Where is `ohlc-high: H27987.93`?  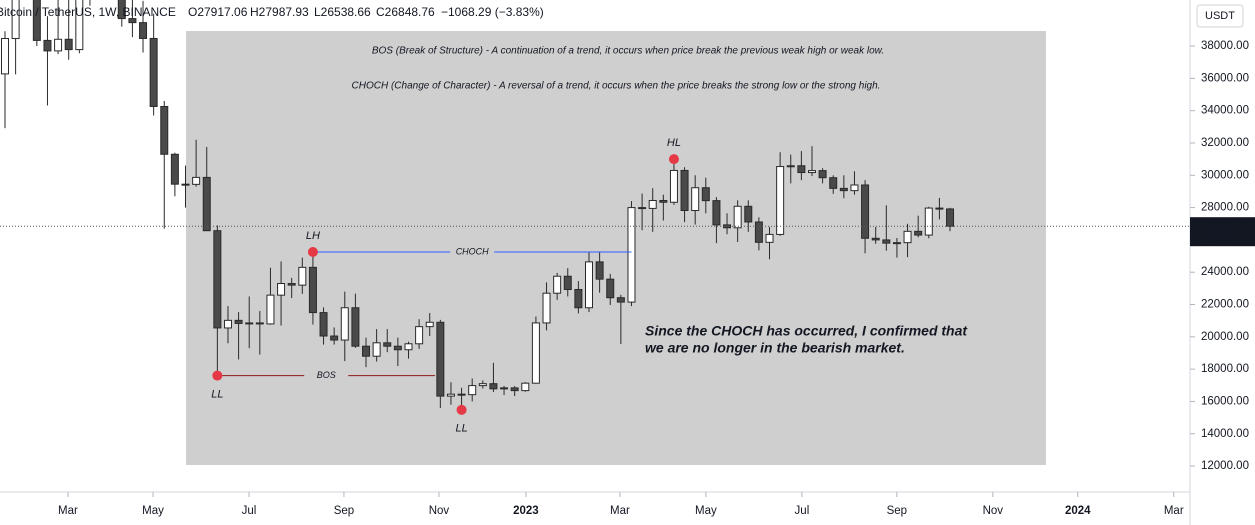 ohlc-high: H27987.93 is located at coordinates (279, 12).